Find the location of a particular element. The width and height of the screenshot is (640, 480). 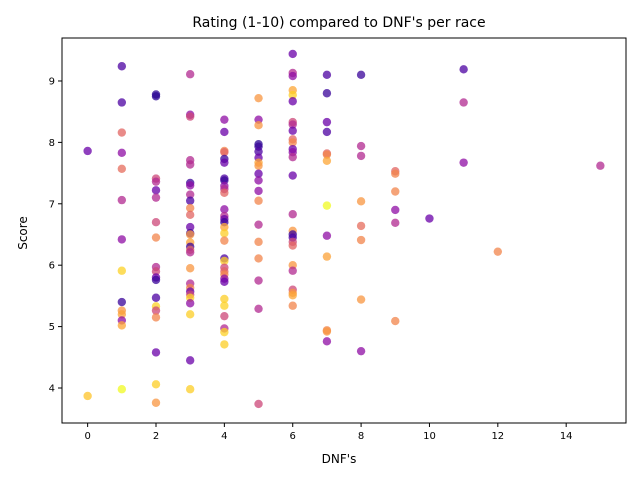

y-tick-label: 4 is located at coordinates (52, 389).